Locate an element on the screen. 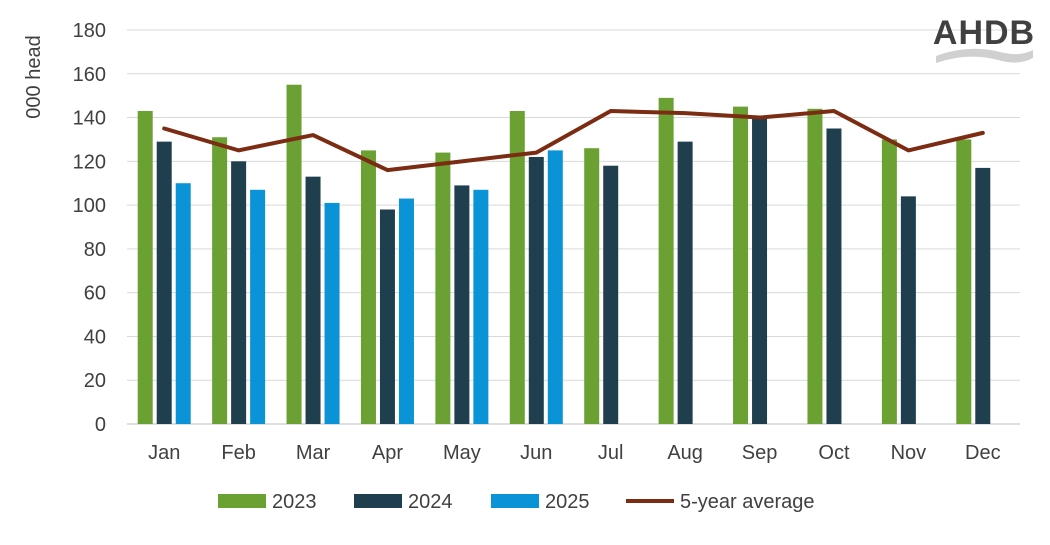  x-tick-label: Jan is located at coordinates (164, 453).